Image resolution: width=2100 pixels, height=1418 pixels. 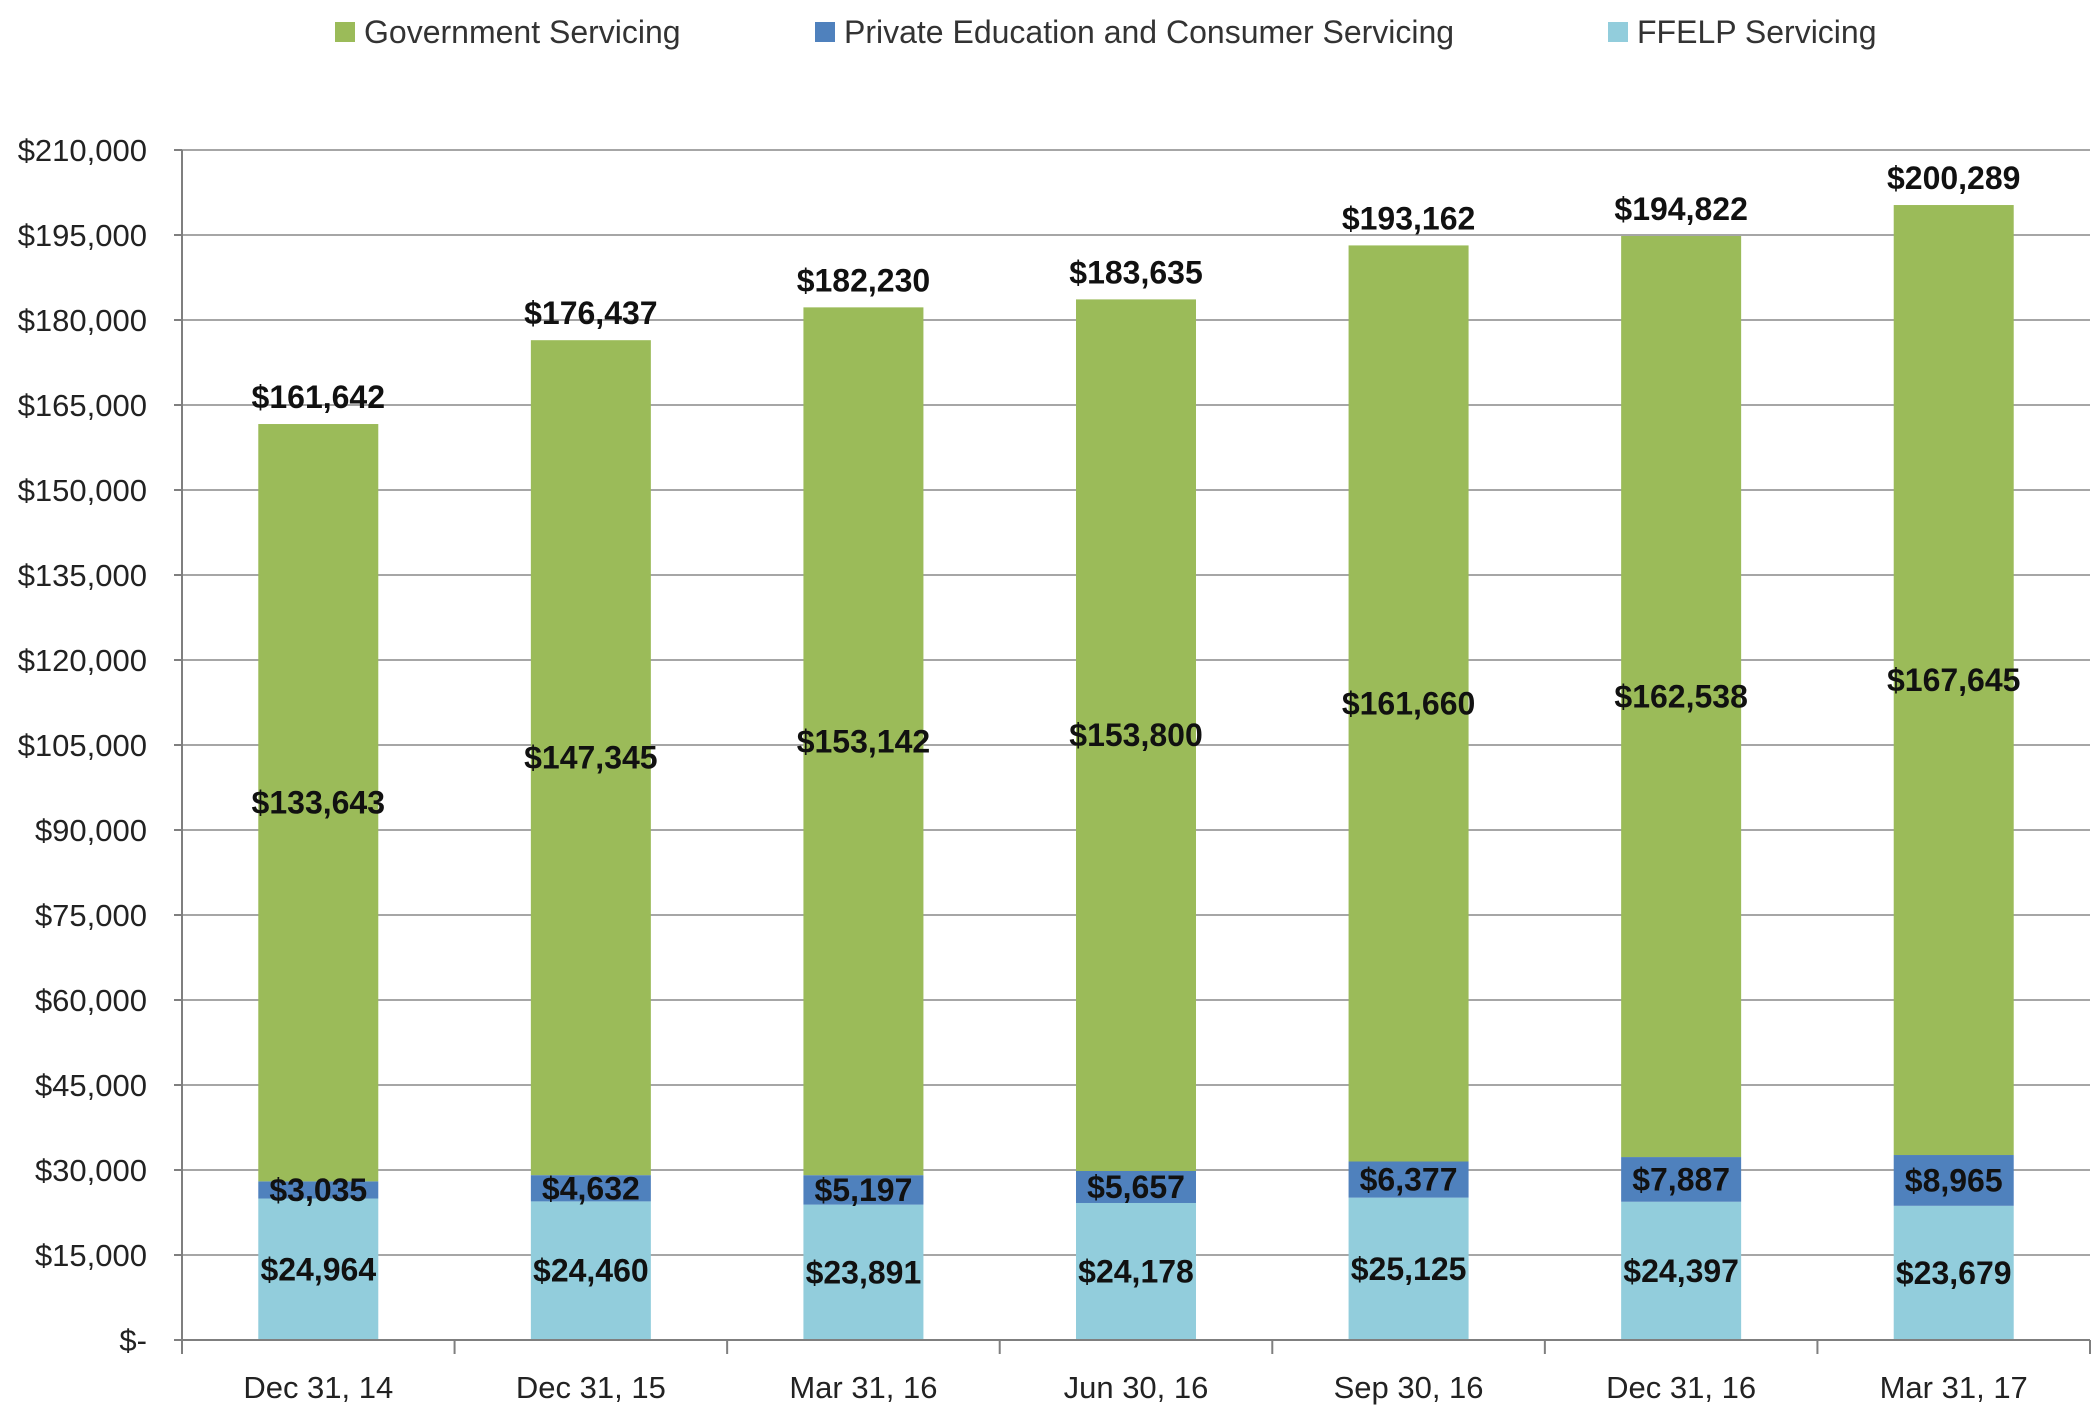 I want to click on total-label: $161,642, so click(x=318, y=397).